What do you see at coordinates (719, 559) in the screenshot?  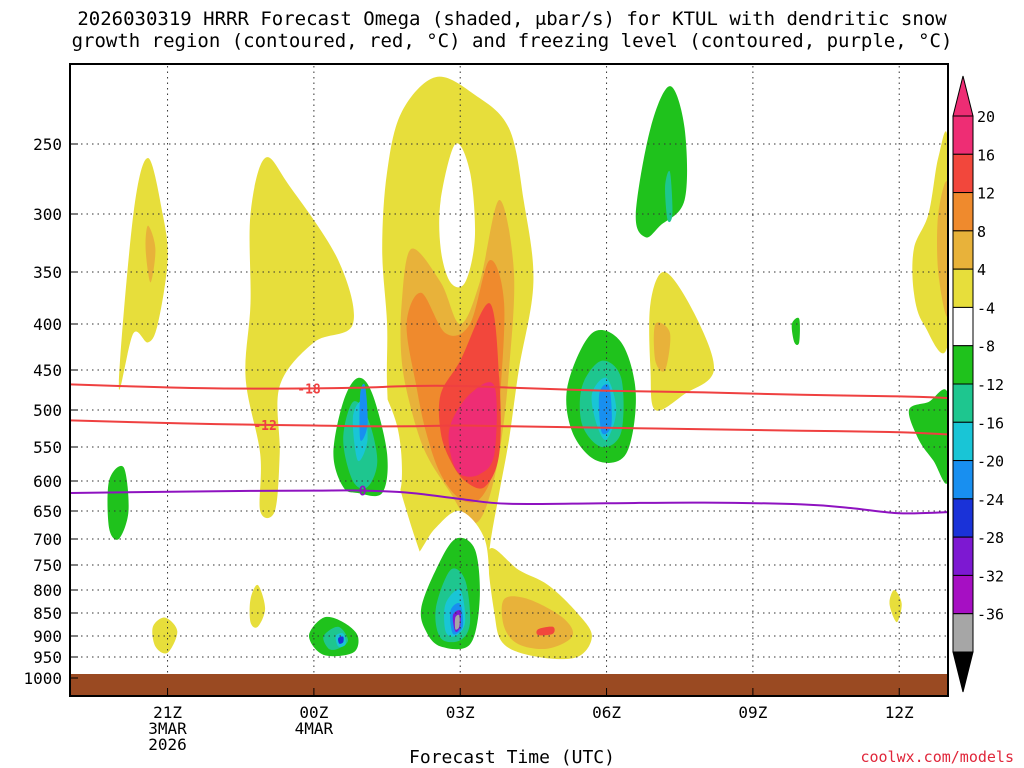 I see `omega-region-green-small-e` at bounding box center [719, 559].